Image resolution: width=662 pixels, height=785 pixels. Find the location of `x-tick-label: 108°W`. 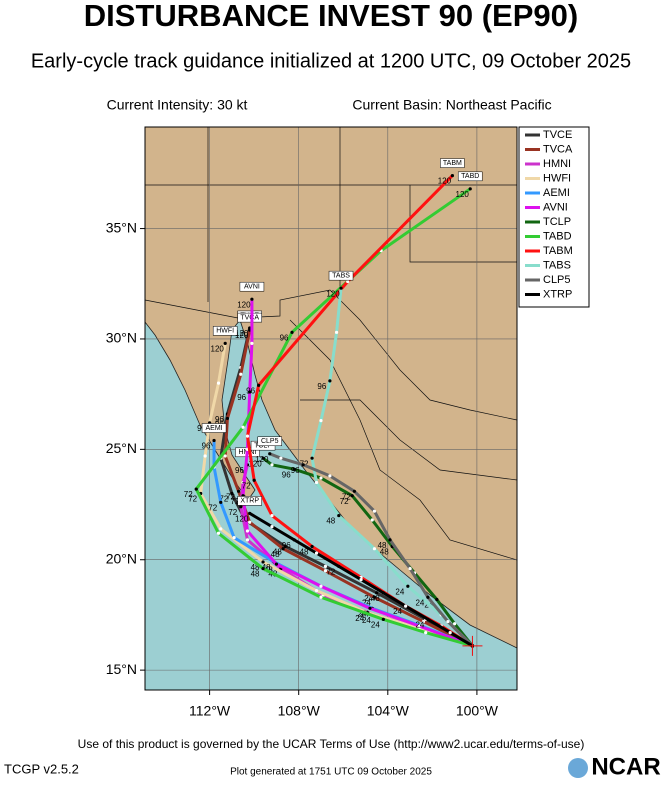

x-tick-label: 108°W is located at coordinates (299, 711).